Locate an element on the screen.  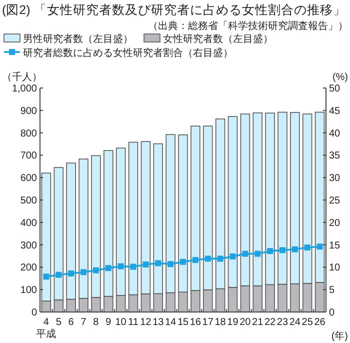
x-tick-label: 23 is located at coordinates (282, 322).